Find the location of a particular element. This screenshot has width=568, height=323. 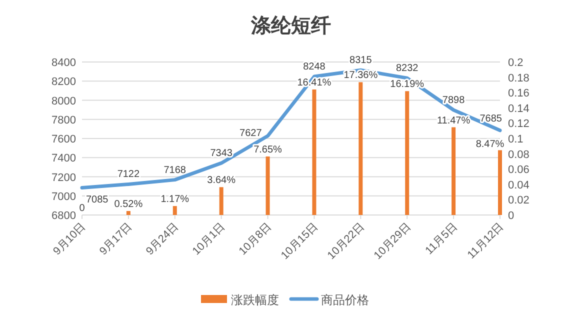

data-label: 8315 is located at coordinates (361, 60).